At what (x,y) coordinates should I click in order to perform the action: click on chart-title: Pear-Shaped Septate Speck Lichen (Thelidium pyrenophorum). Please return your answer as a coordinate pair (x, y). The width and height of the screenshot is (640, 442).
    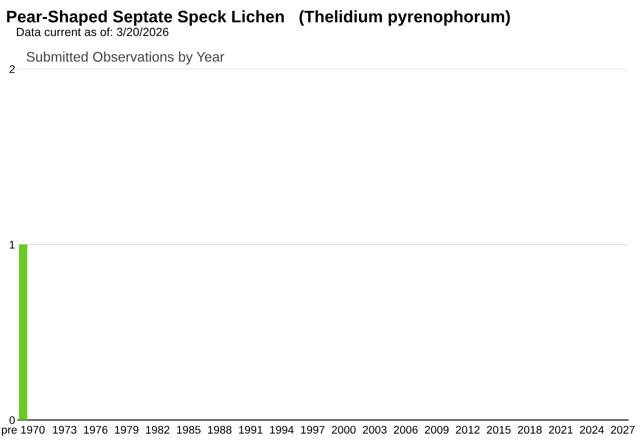
    Looking at the image, I should click on (258, 18).